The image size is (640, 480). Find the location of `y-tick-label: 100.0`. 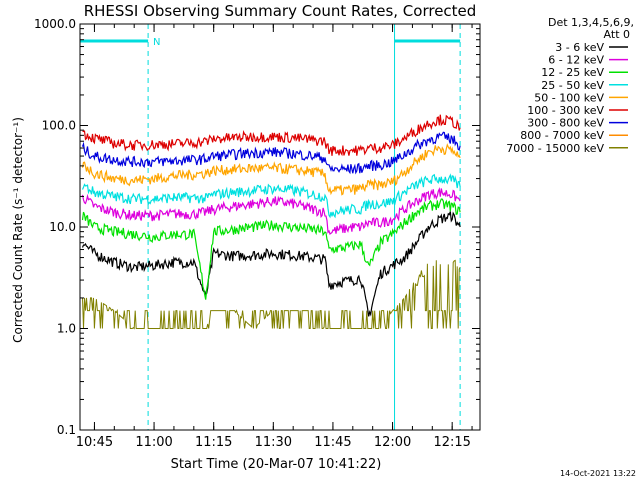

y-tick-label: 100.0 is located at coordinates (59, 126).